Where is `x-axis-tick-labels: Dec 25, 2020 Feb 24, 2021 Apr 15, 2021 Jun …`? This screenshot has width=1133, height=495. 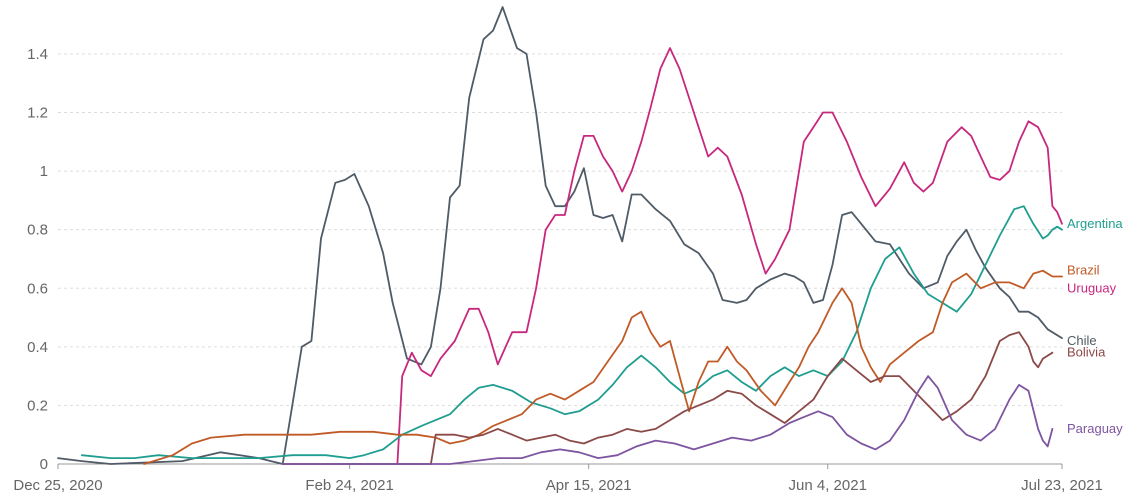
x-axis-tick-labels: Dec 25, 2020 Feb 24, 2021 Apr 15, 2021 Jun … is located at coordinates (558, 479).